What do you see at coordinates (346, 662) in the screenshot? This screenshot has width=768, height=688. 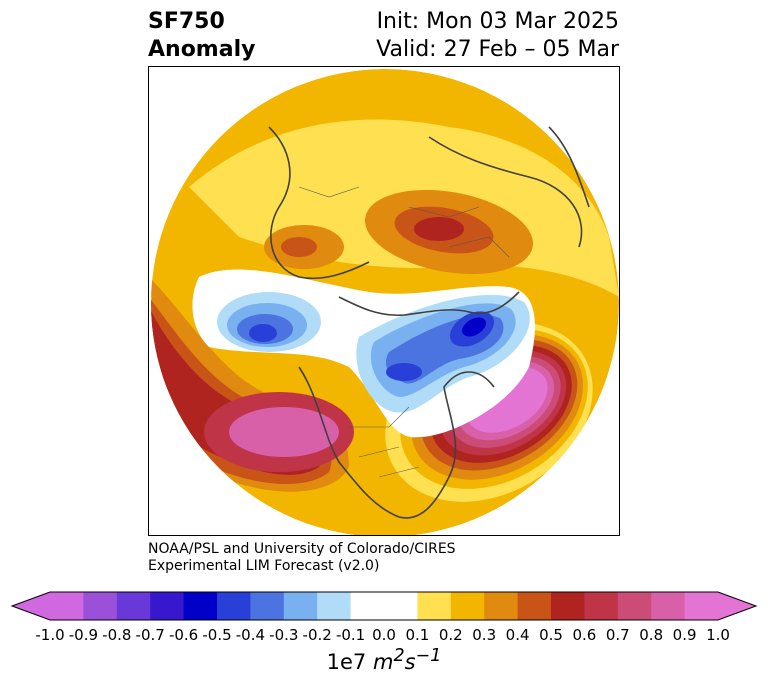 I see `units-prefix: 1e7` at bounding box center [346, 662].